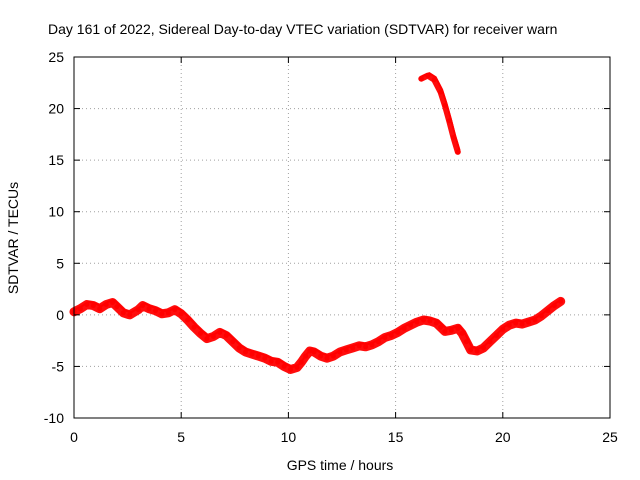  Describe the element at coordinates (54, 237) in the screenshot. I see `y-tick-labels: -10 -5 0 5 10 15 20 25` at that location.